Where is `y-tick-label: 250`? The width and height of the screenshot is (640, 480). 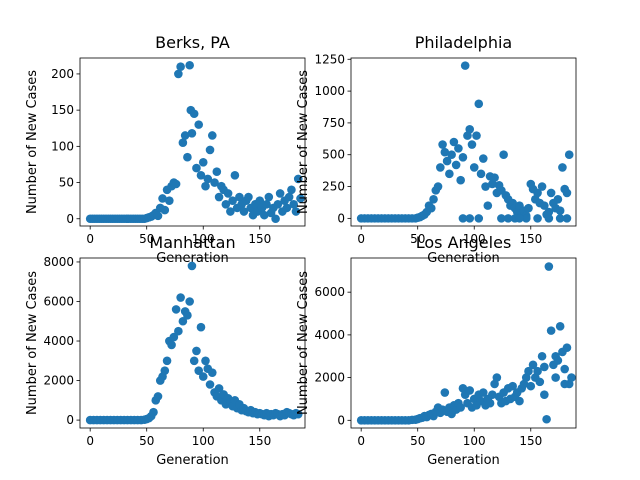 y-tick-label: 250 is located at coordinates (333, 187).